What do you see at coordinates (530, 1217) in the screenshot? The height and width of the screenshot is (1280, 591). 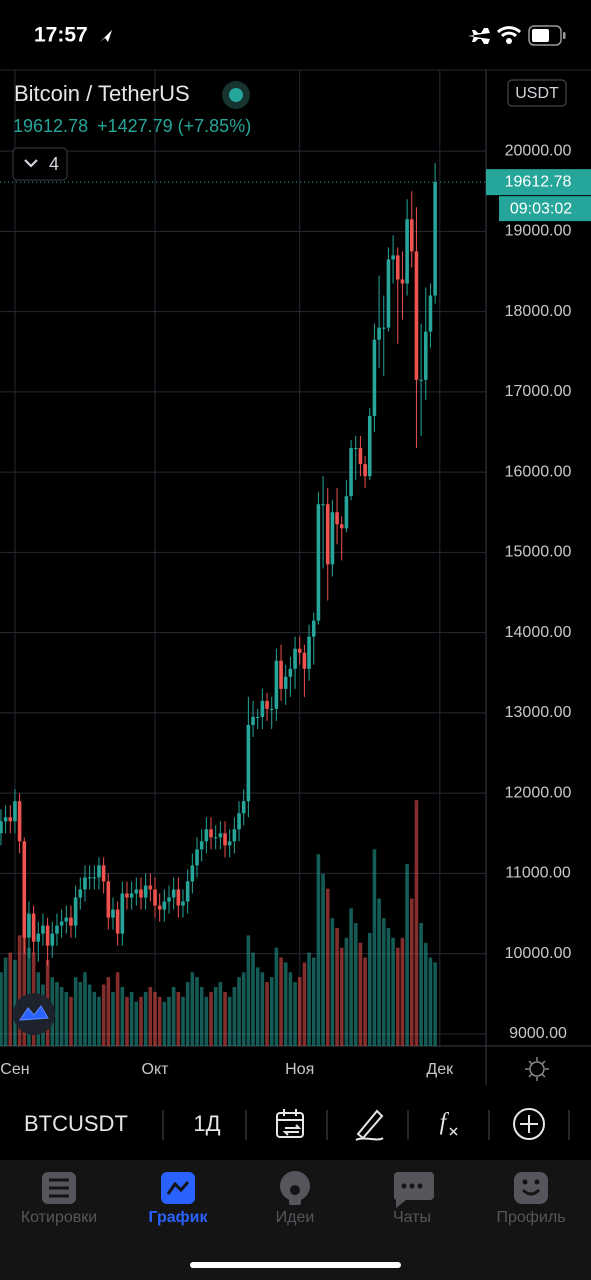 I see `tab-label: Профиль` at bounding box center [530, 1217].